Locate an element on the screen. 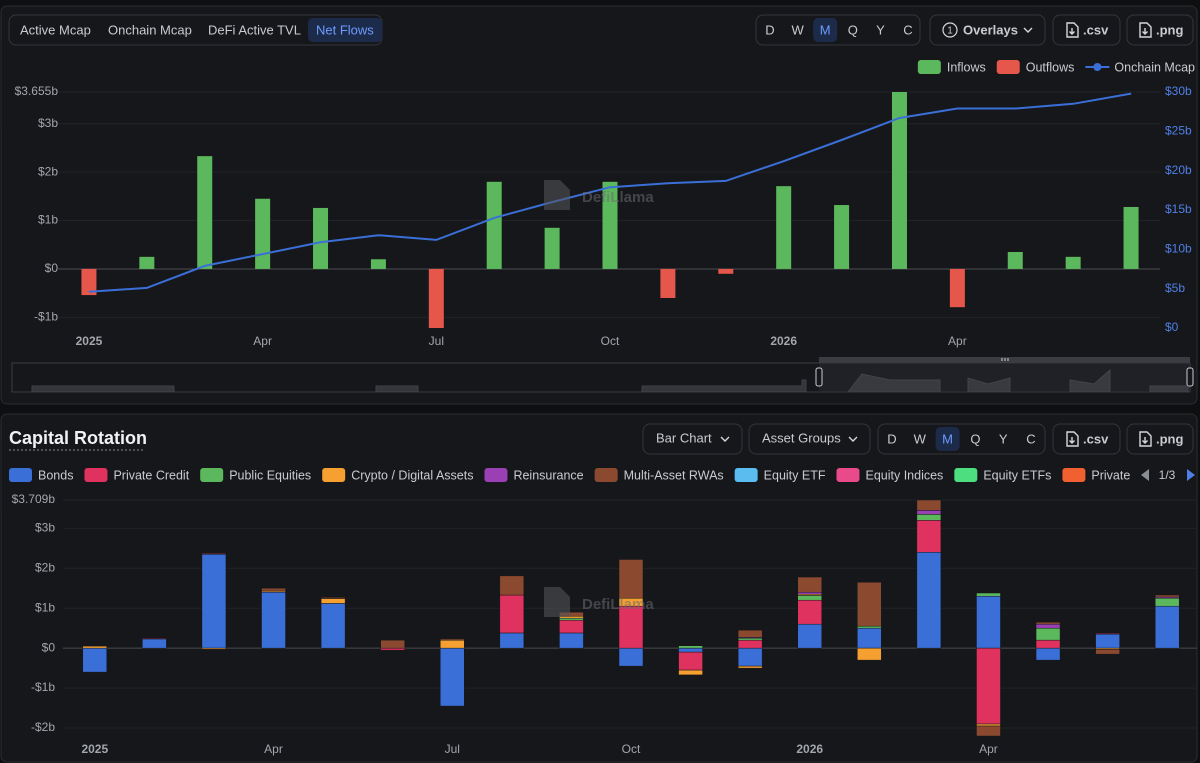 The width and height of the screenshot is (1200, 763). legend-item: Outflows is located at coordinates (1035, 67).